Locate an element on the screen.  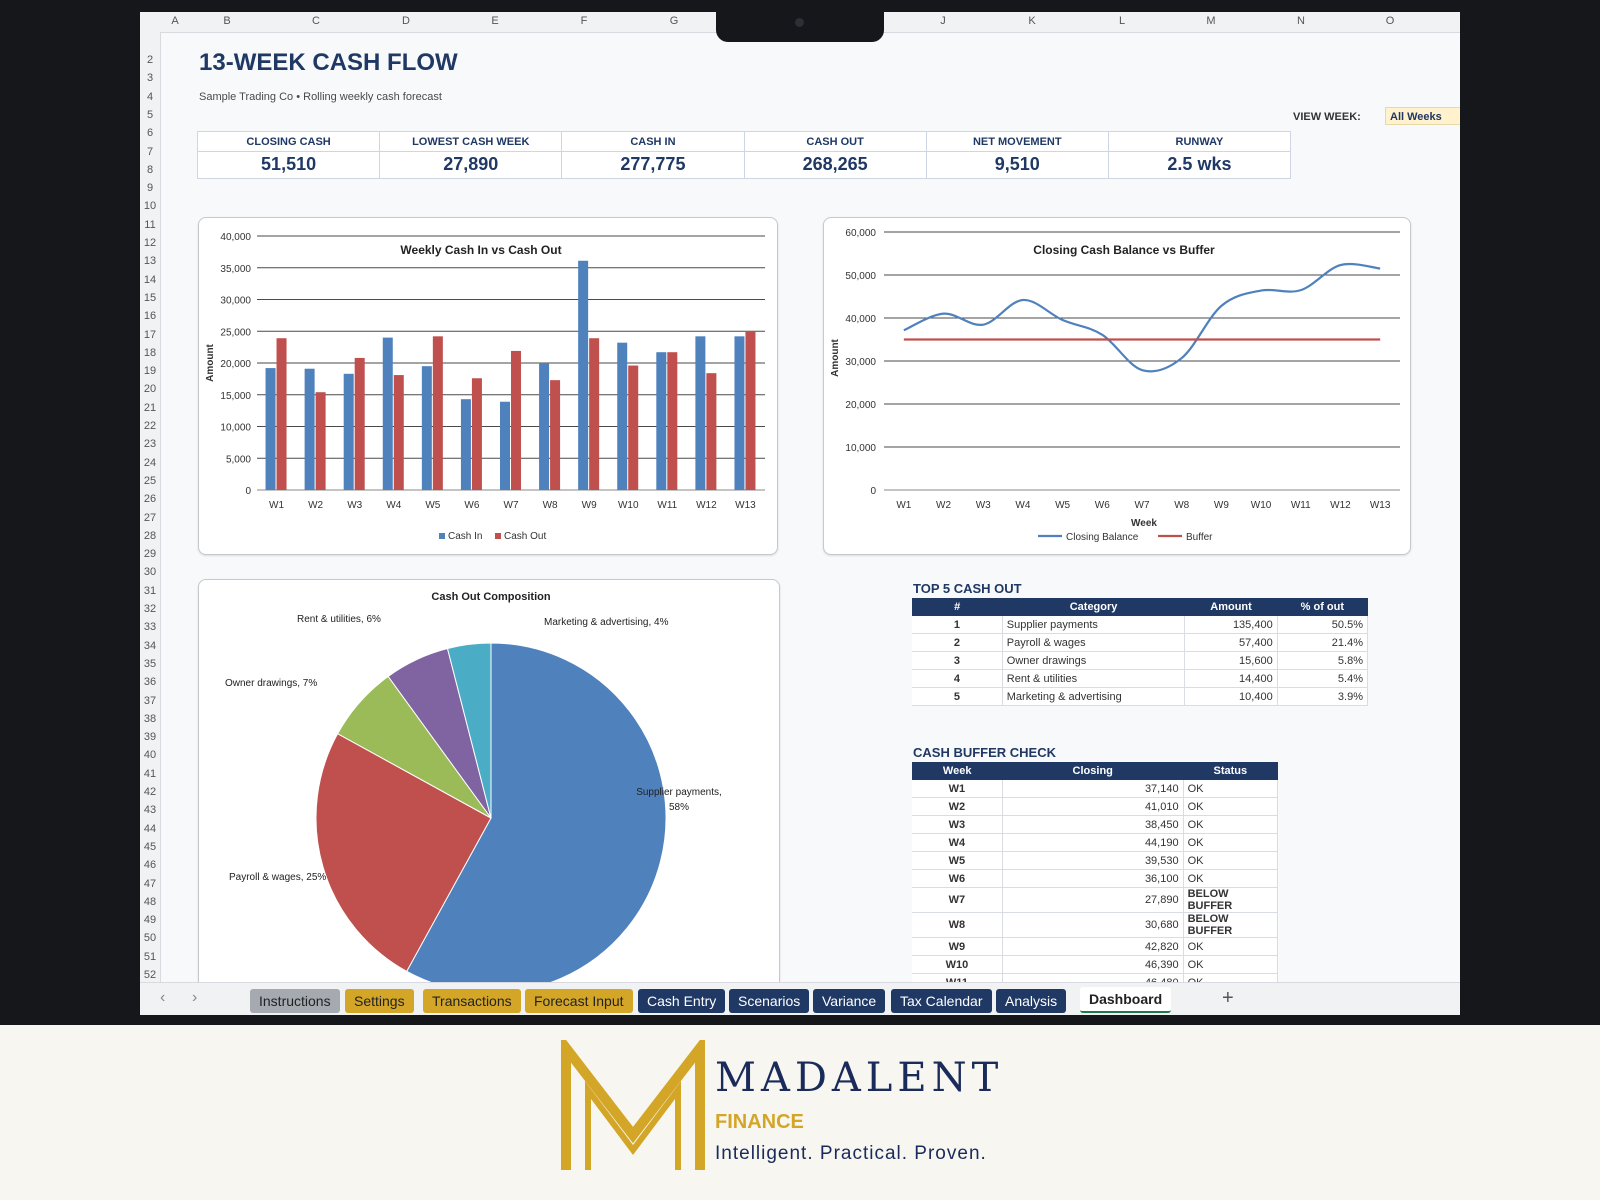
row-header: 10 is located at coordinates (150, 206).